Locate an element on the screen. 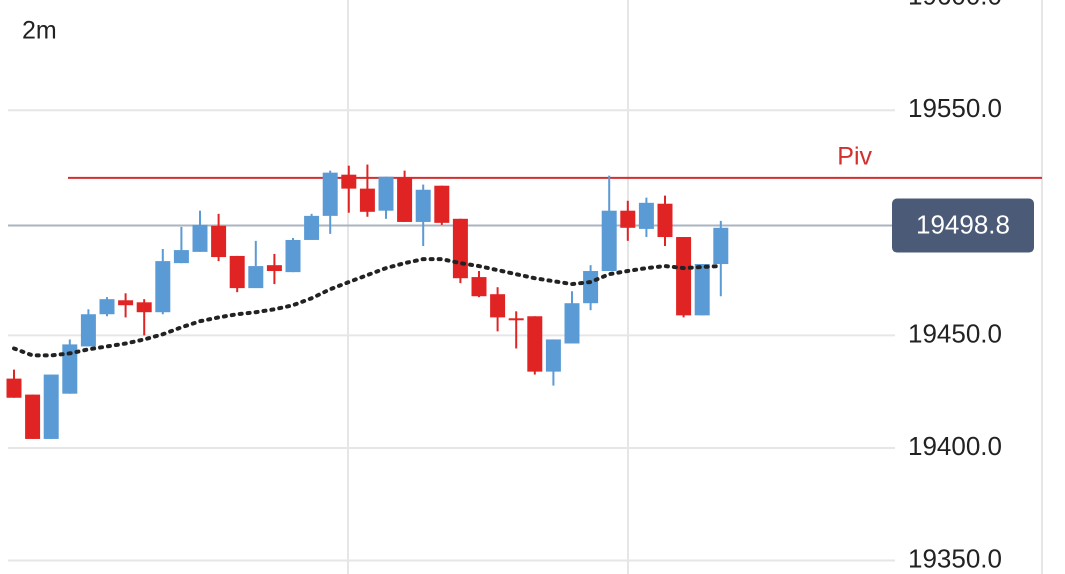 Image resolution: width=1065 pixels, height=574 pixels. y-tick-label: 19550.0 is located at coordinates (955, 108).